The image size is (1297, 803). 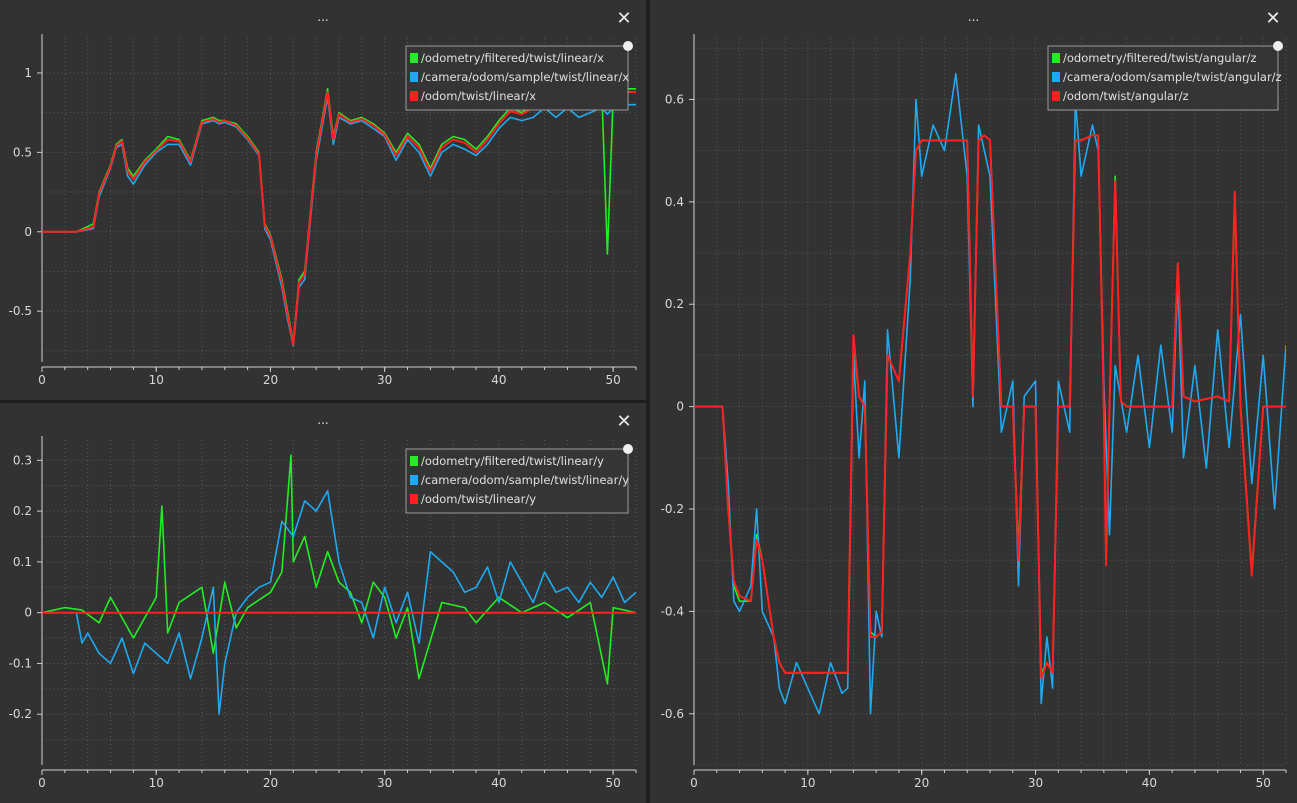 What do you see at coordinates (20, 663) in the screenshot?
I see `y-tick-label: -0.1` at bounding box center [20, 663].